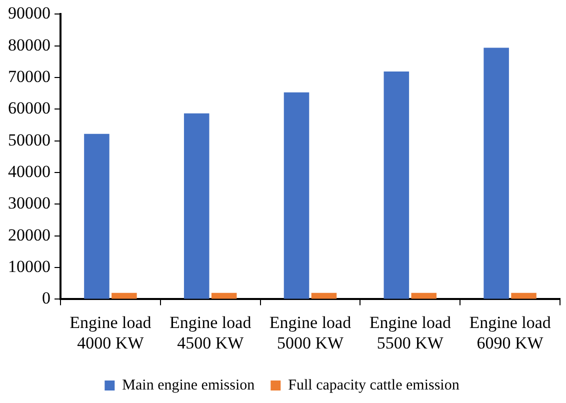 The image size is (566, 403). What do you see at coordinates (29, 234) in the screenshot?
I see `y-tick-label: 20000` at bounding box center [29, 234].